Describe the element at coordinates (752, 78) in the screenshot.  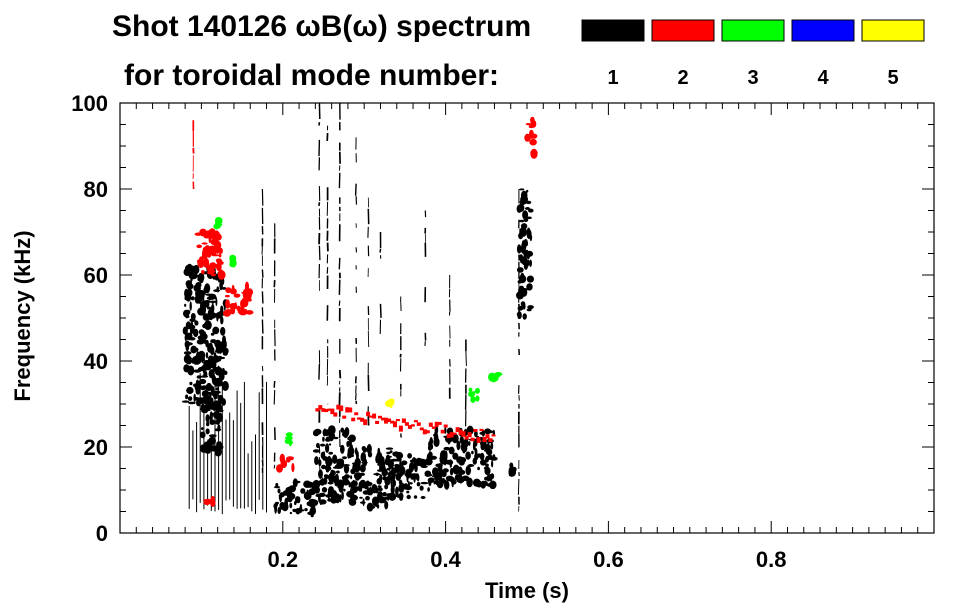
I see `legend-label-mode-3: 3` at that location.